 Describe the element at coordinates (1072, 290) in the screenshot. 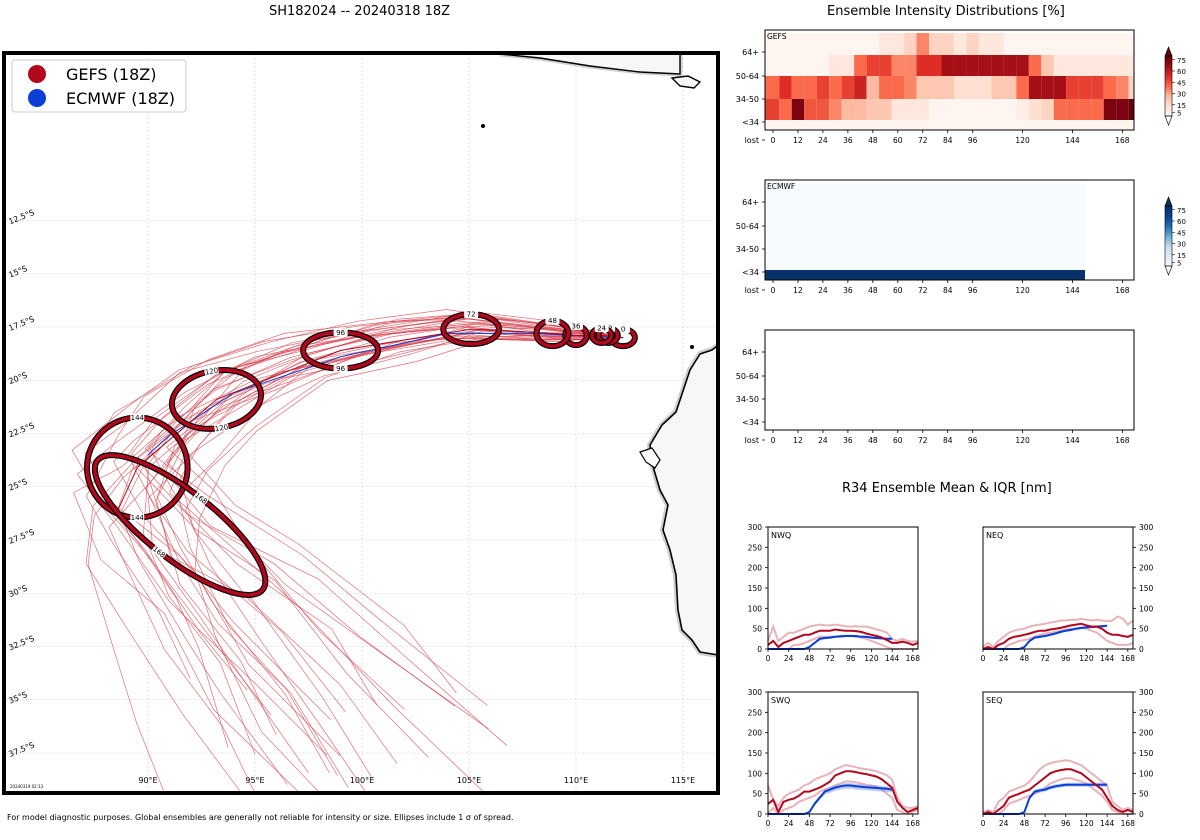

I see `hour-tick-label: 144` at that location.